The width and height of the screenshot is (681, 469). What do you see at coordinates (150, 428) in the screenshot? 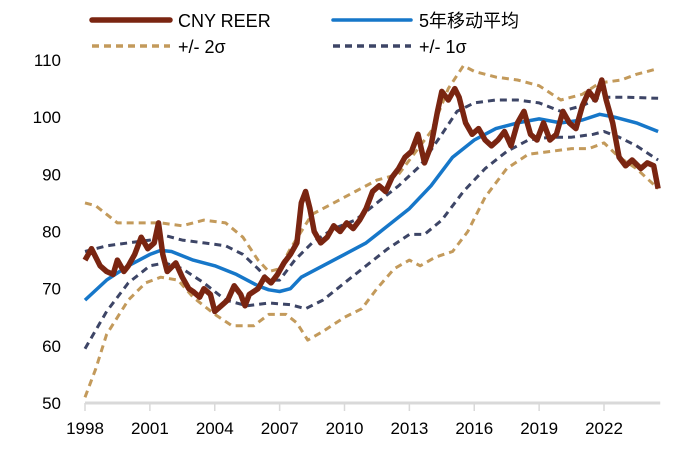
I see `x-tick-label: 2001` at bounding box center [150, 428].